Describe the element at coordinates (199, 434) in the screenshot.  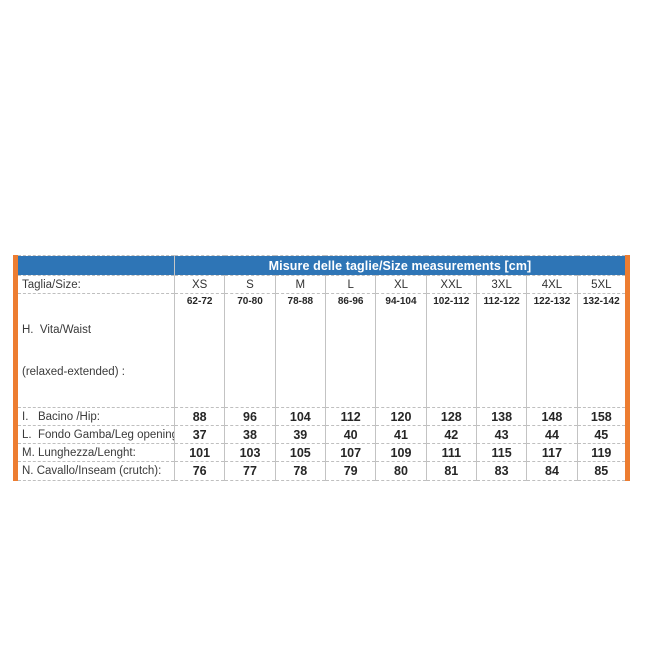
I see `leg-opening-value-cell: 37` at that location.